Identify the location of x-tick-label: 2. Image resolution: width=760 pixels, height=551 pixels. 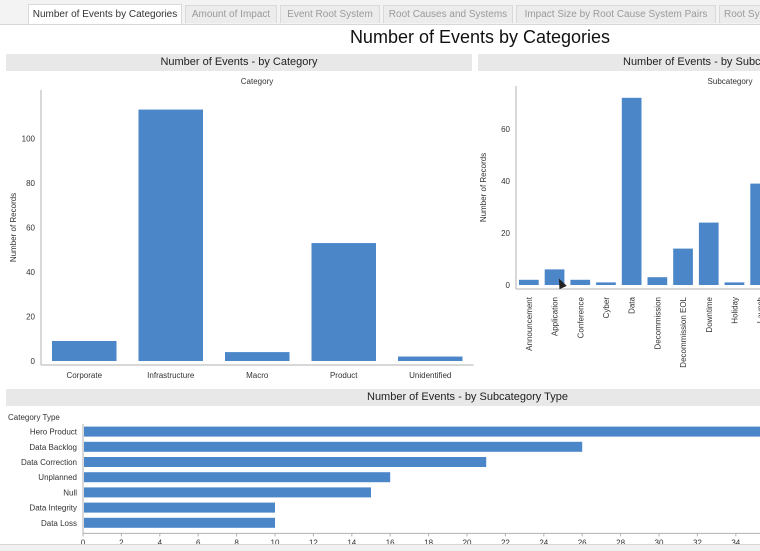
(121, 541).